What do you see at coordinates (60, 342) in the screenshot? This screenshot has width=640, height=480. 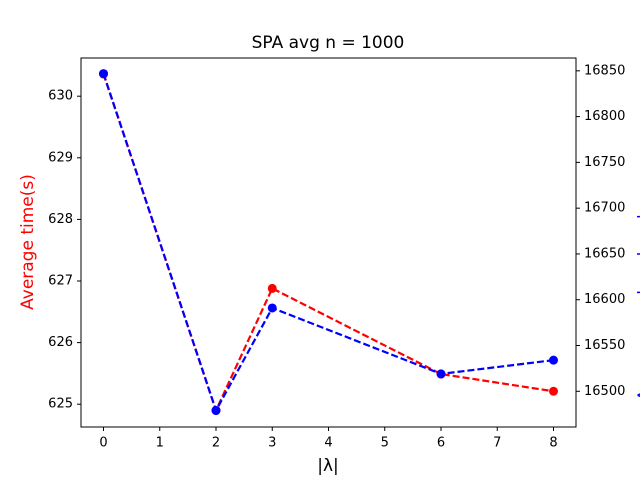 I see `y-tick-label: 626` at bounding box center [60, 342].